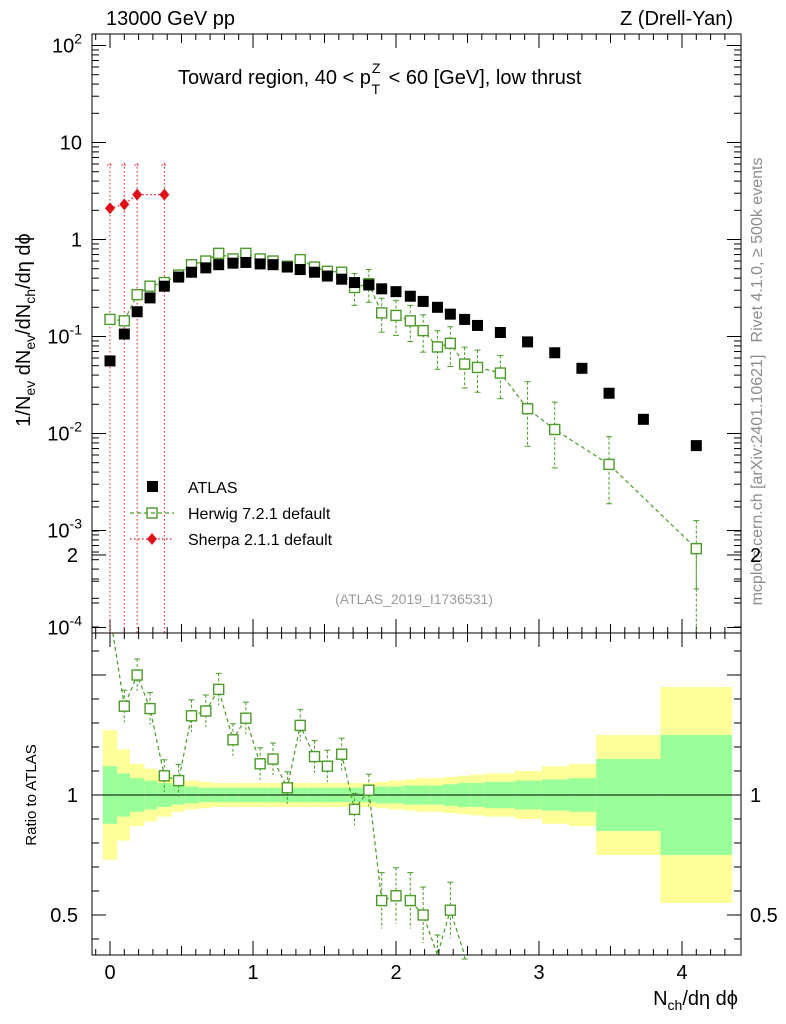 This screenshot has width=786, height=1024. Describe the element at coordinates (64, 916) in the screenshot. I see `ratio-y-tick-label: 0.5` at that location.